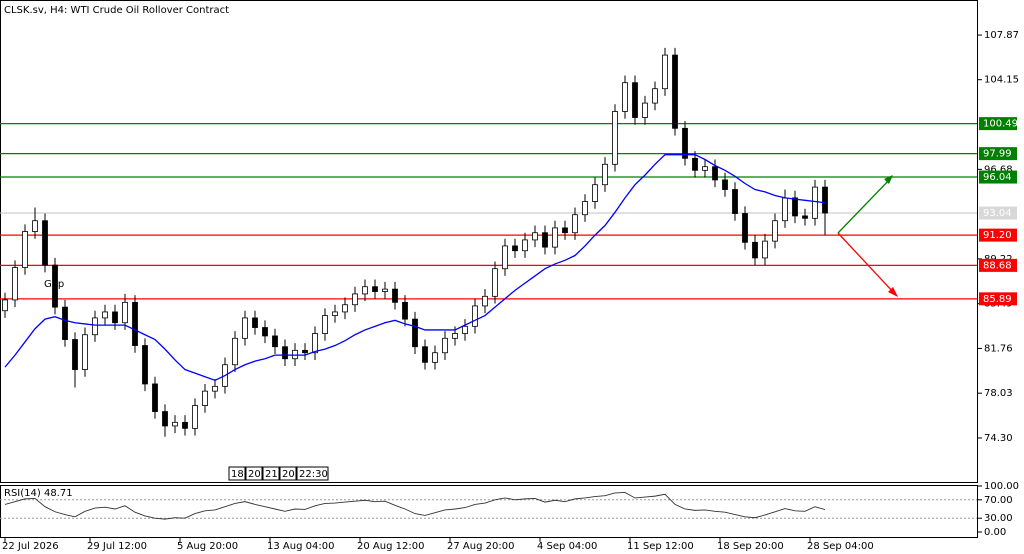 This screenshot has width=1024, height=554. What do you see at coordinates (888, 179) in the screenshot?
I see `up-arrow-head` at bounding box center [888, 179].